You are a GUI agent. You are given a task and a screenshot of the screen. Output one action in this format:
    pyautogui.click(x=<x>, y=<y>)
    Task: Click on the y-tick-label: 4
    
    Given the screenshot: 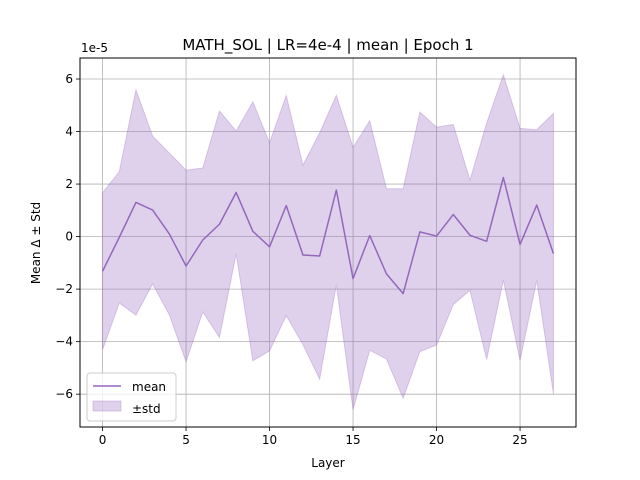 What is the action you would take?
    pyautogui.click(x=69, y=132)
    